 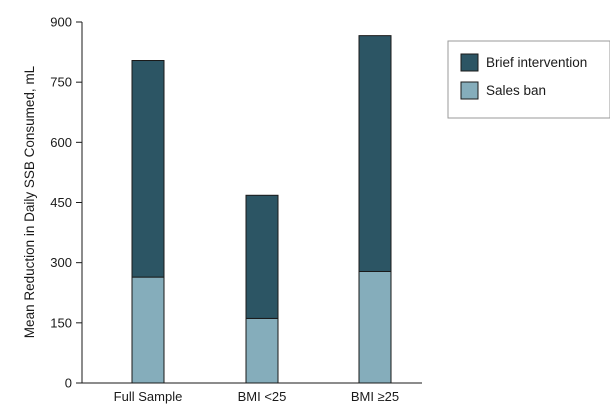 What do you see at coordinates (29, 201) in the screenshot?
I see `y-axis-title: Mean Reduction in Daily SSB Consumed, mL` at bounding box center [29, 201].